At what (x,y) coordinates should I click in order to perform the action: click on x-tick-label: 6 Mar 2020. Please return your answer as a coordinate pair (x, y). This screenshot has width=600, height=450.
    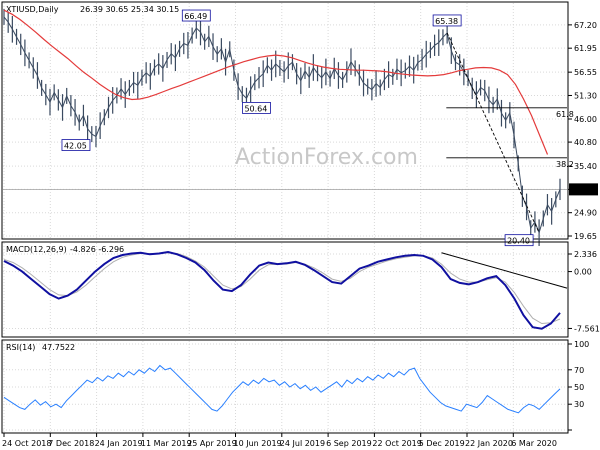
    Looking at the image, I should click on (534, 443).